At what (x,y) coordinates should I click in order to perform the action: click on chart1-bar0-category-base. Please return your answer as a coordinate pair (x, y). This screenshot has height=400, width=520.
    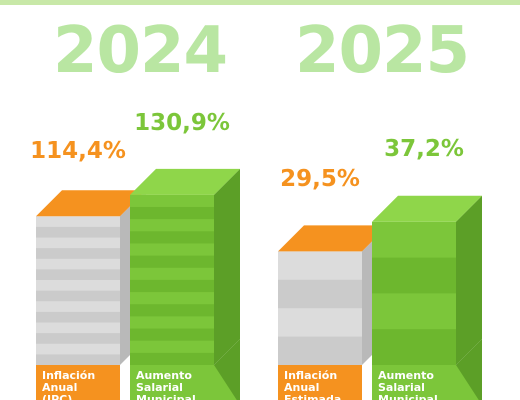
    Looking at the image, I should click on (320, 382).